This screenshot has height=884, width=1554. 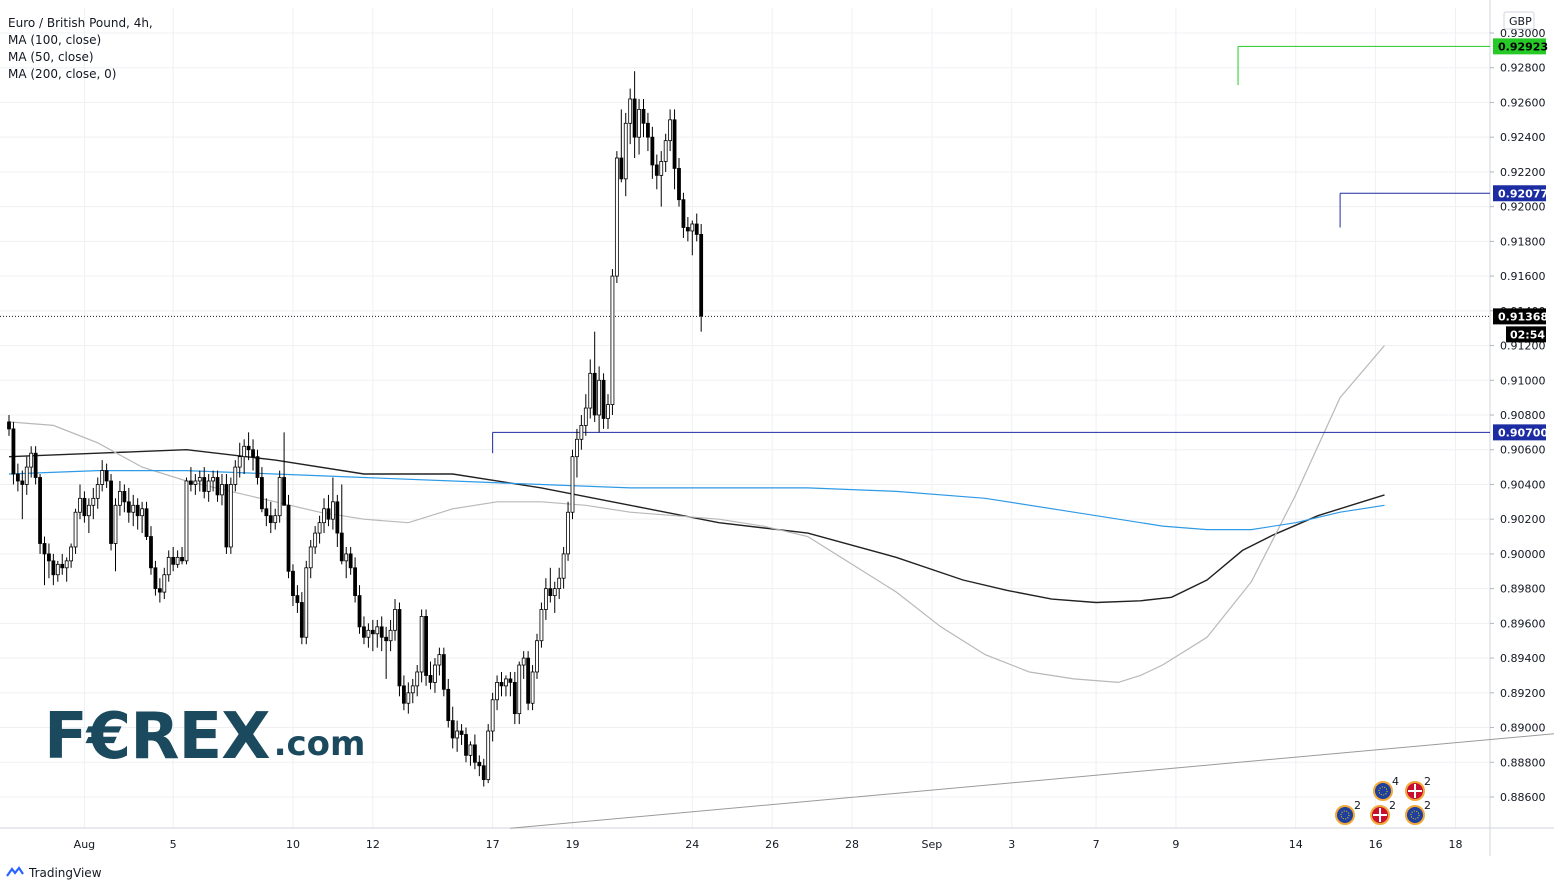 I want to click on legend-ma200: MA (200, close, 0), so click(x=62, y=74).